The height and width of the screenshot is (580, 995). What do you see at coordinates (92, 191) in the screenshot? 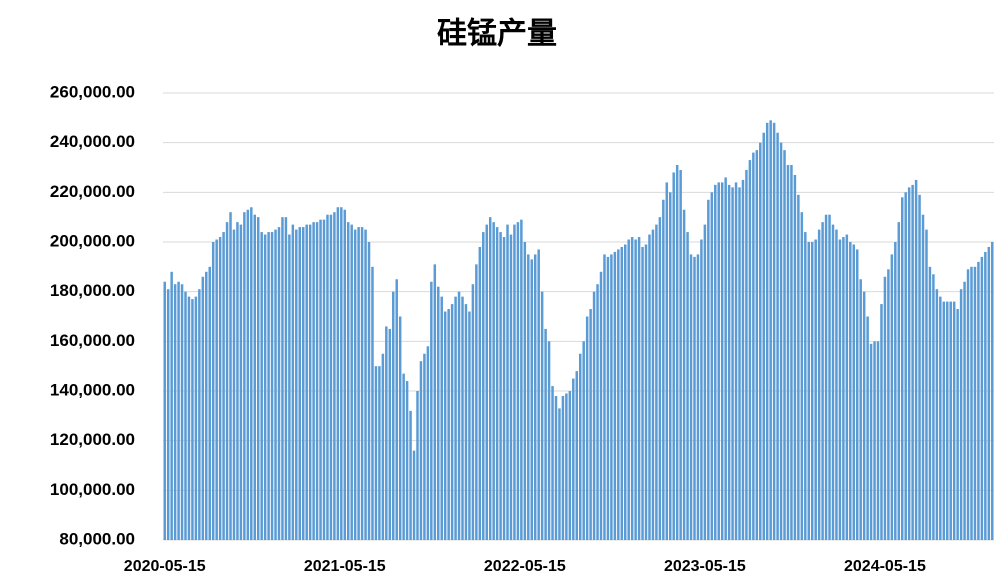
I see `y-tick-label: 220,000.00` at bounding box center [92, 191].